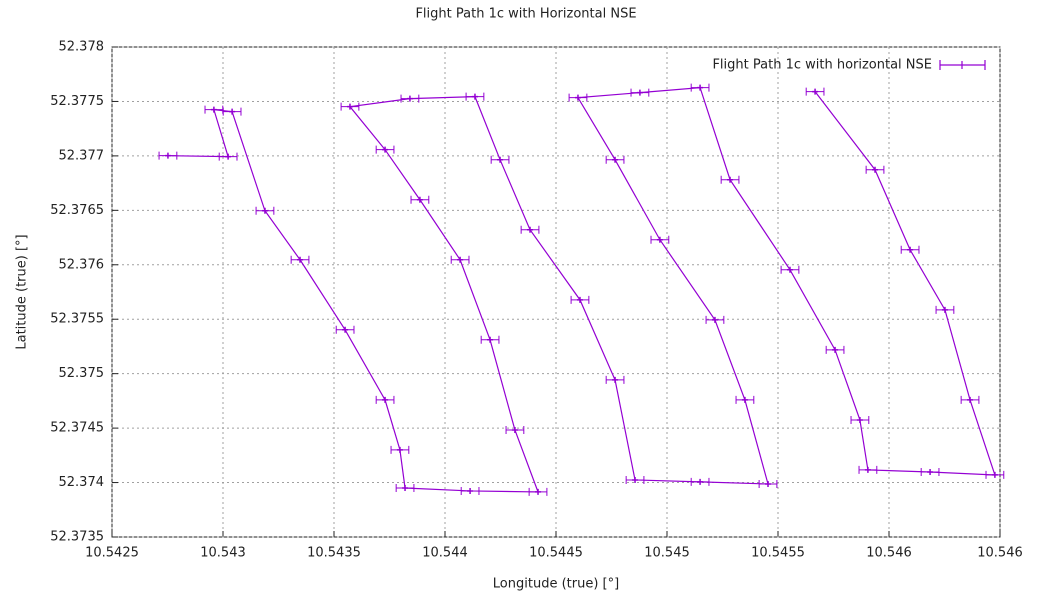 The image size is (1053, 604). What do you see at coordinates (556, 584) in the screenshot?
I see `x-axis-label: Longitude (true) [°]` at bounding box center [556, 584].